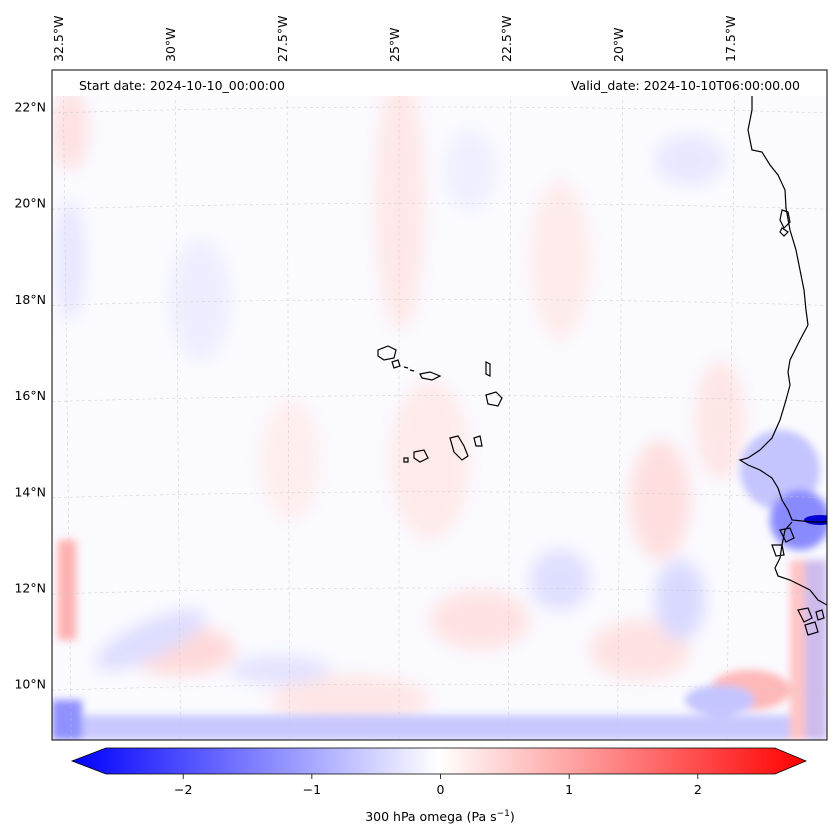  Describe the element at coordinates (440, 816) in the screenshot. I see `colorbar-label: 300 hPa omega (Pa s−1)` at that location.